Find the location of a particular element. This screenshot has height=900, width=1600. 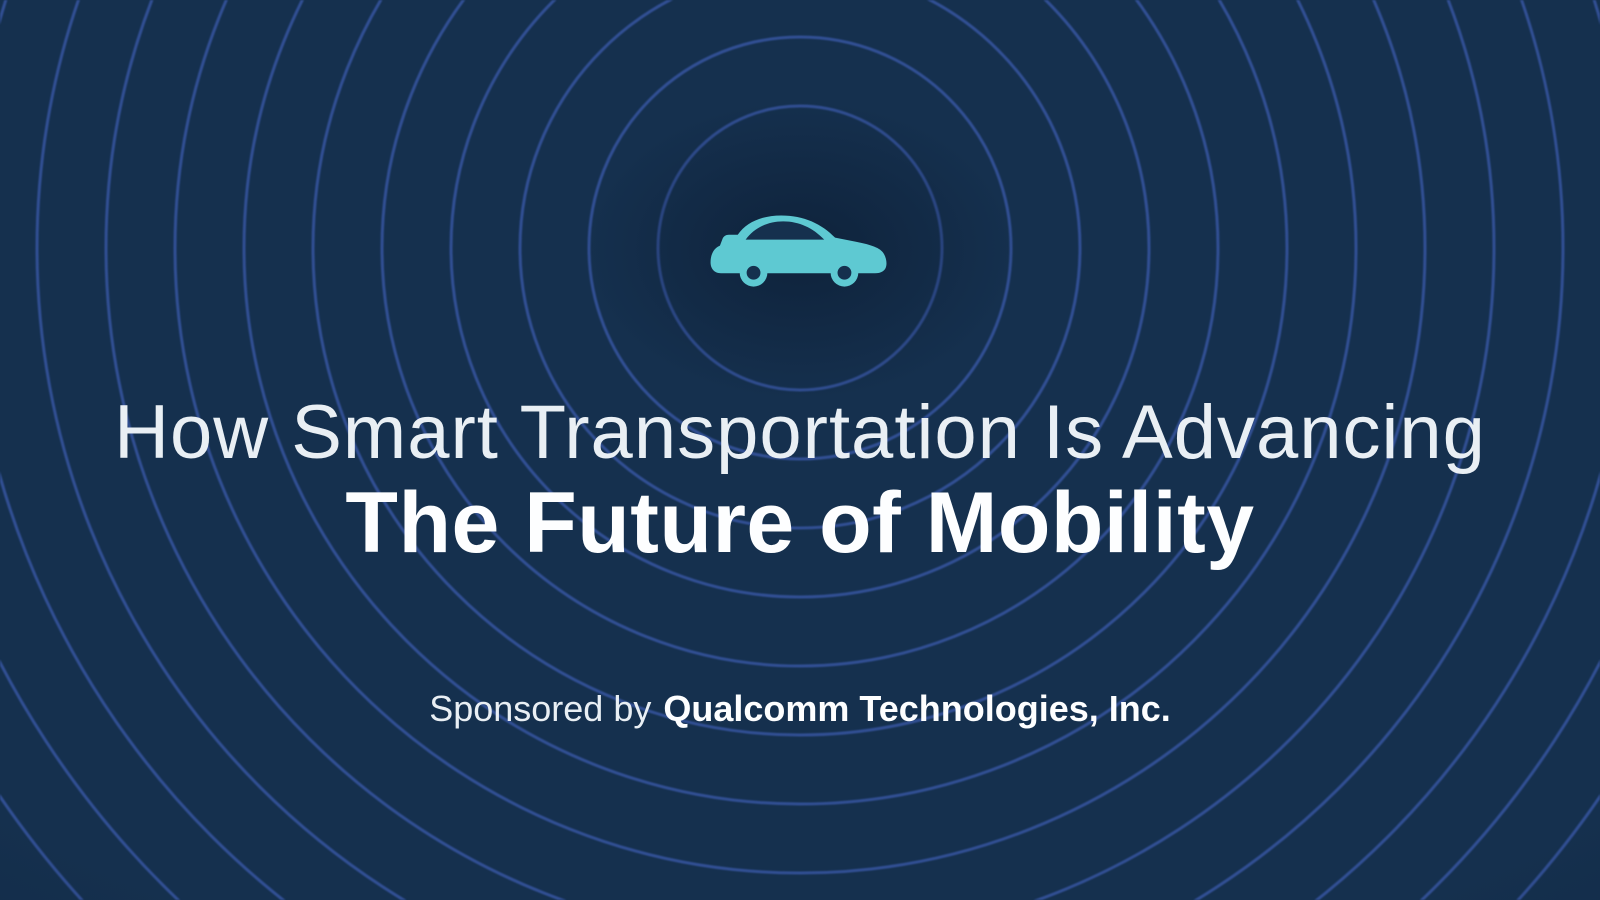

sponsor-prefix: Sponsored by is located at coordinates (540, 708).